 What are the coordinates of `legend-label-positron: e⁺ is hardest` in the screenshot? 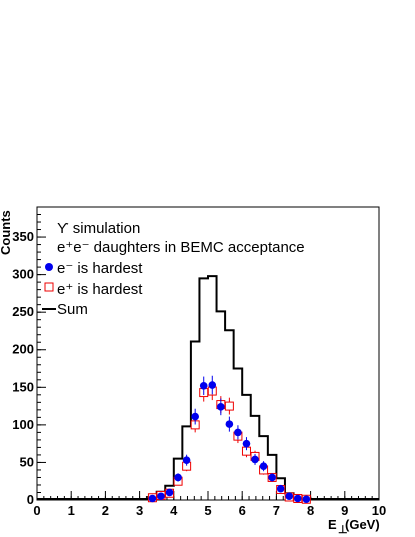 It's located at (100, 289).